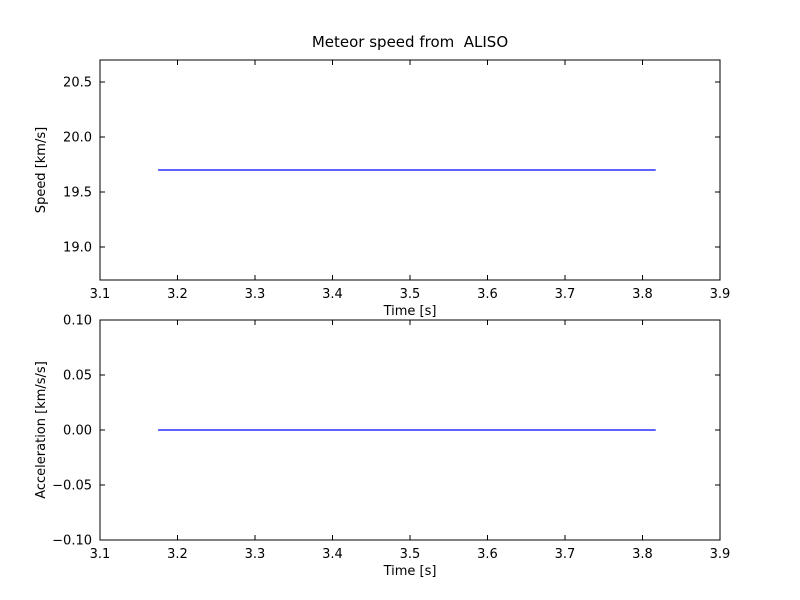 Image resolution: width=800 pixels, height=600 pixels. What do you see at coordinates (177, 294) in the screenshot?
I see `speed-x-tick-label: 3.2` at bounding box center [177, 294].